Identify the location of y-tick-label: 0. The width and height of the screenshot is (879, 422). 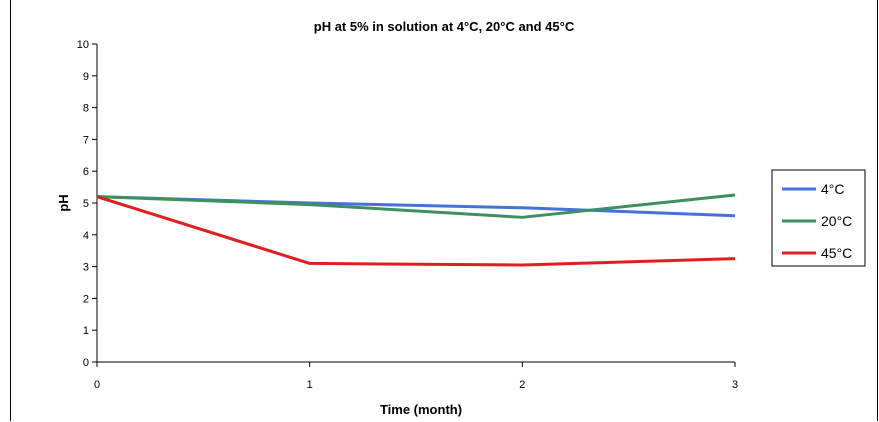
(86, 363).